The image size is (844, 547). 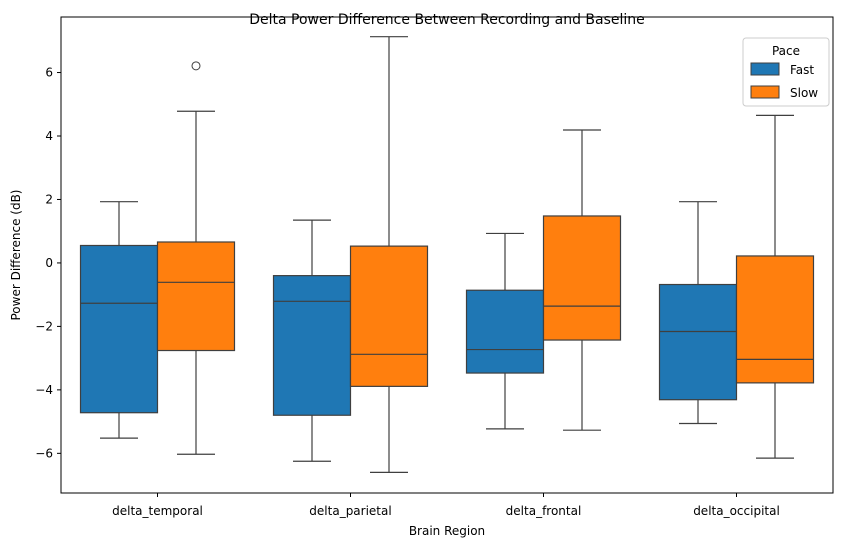 I want to click on box-slow-delta_frontal, so click(x=582, y=280).